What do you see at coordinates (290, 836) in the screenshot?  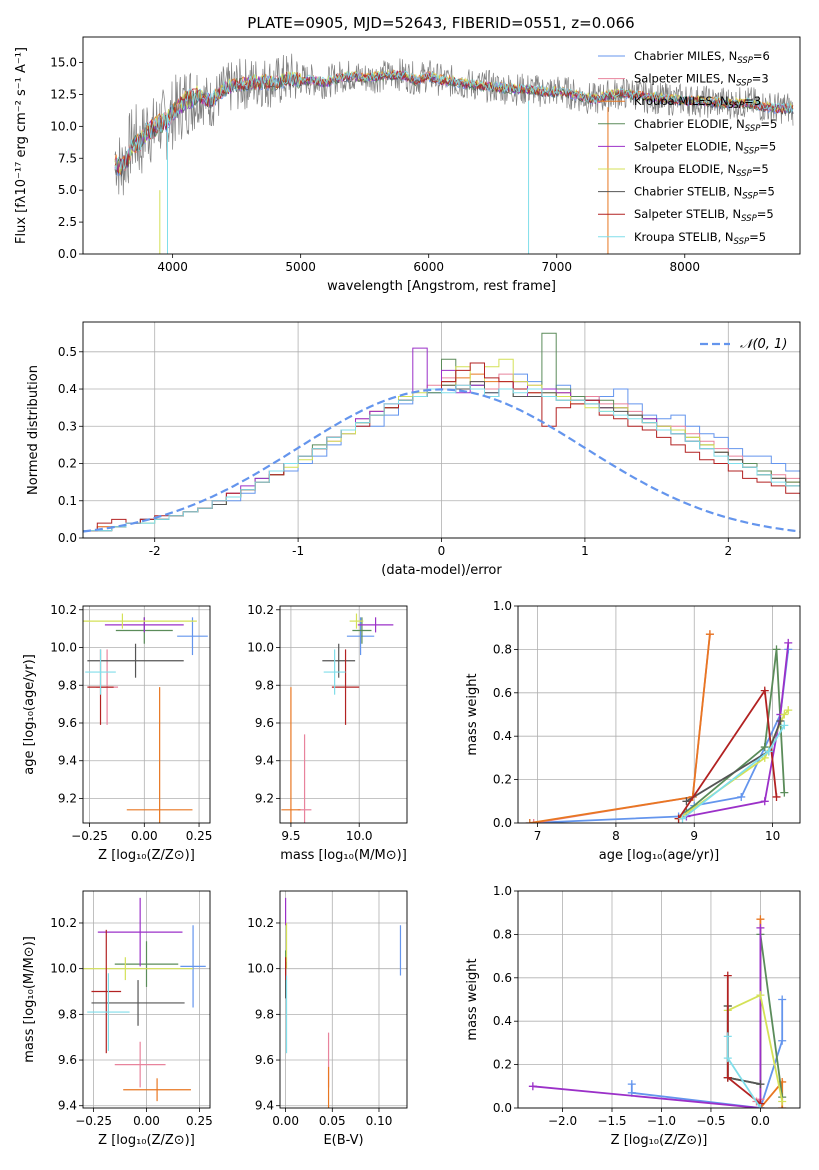 I see `x-tick-label: 9.5` at bounding box center [290, 836].